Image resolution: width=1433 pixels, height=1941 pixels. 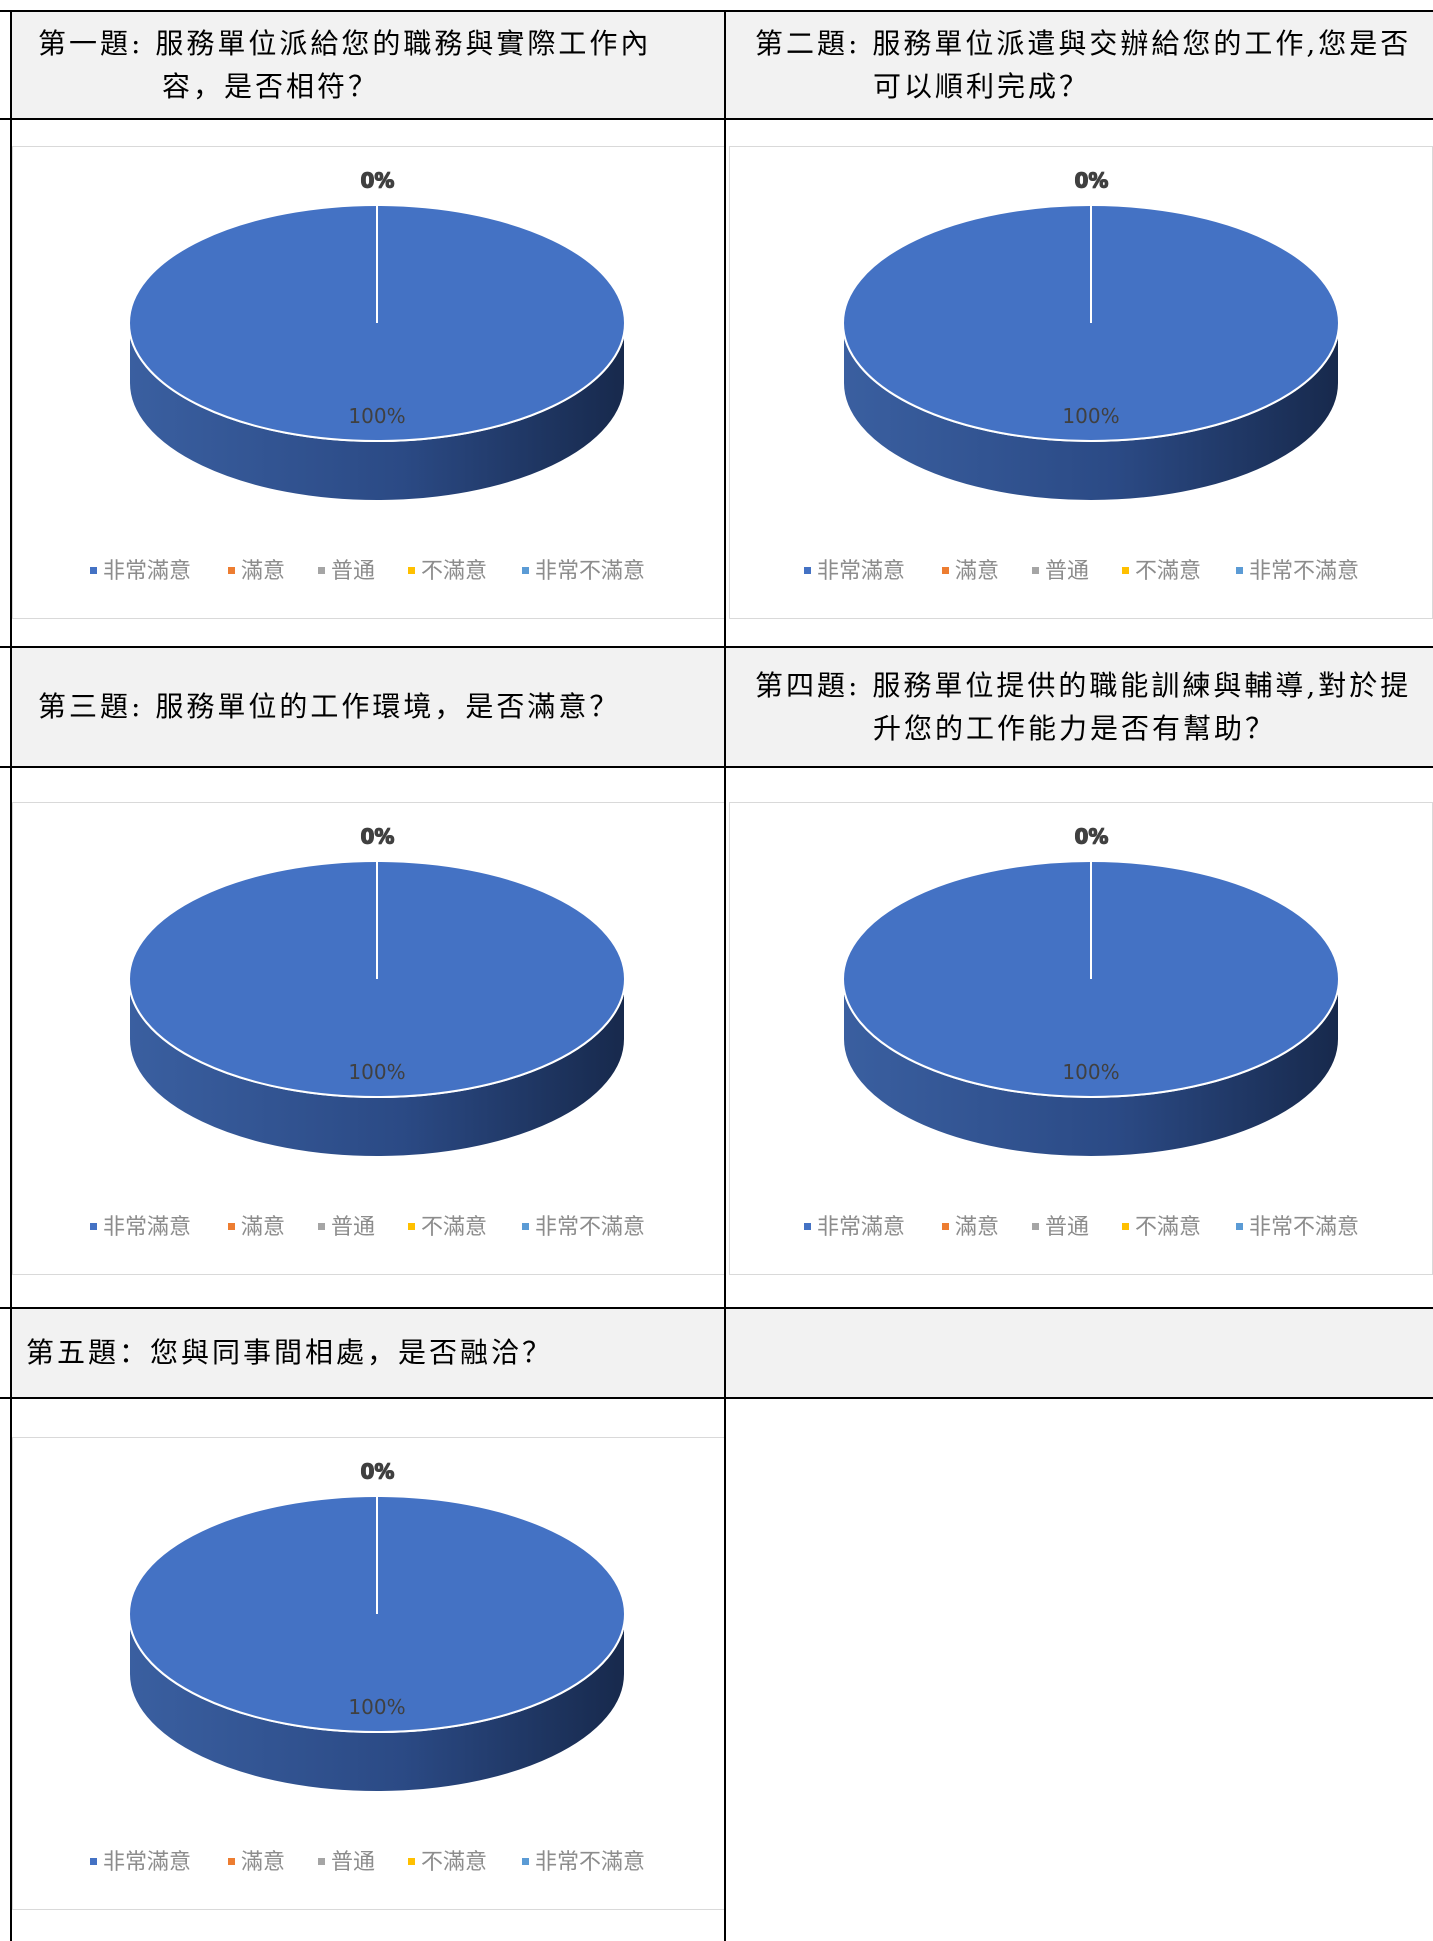 I want to click on question-3-header: 第三題: 服務單位的工作環境，是否滿意？, so click(x=368, y=707).